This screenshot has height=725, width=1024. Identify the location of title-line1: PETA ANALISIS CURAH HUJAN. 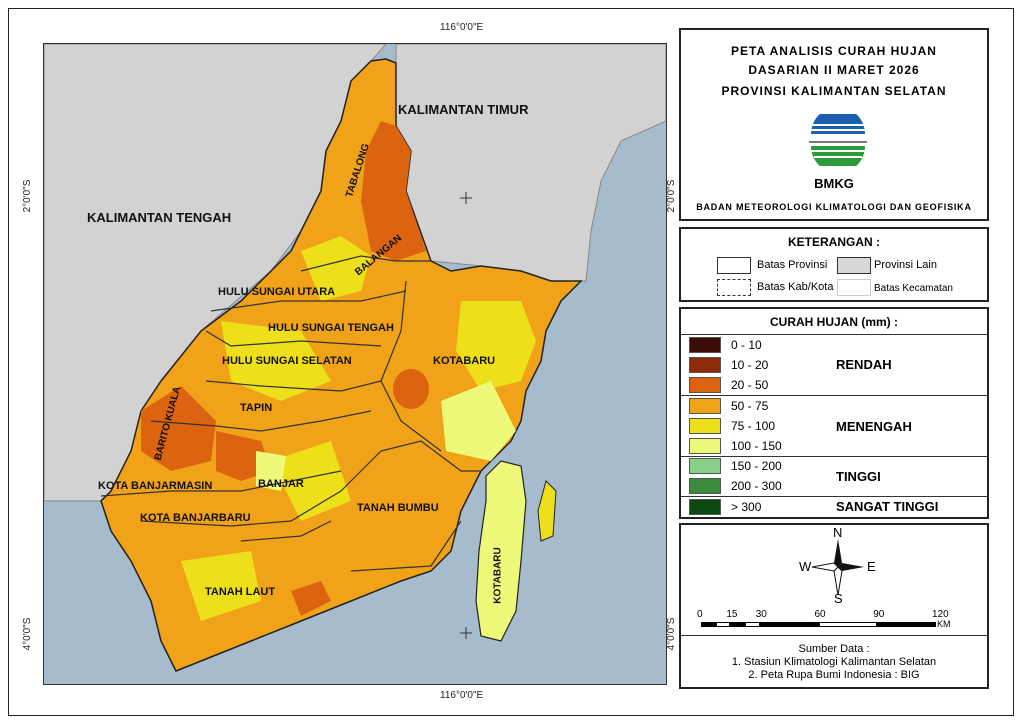
(834, 51).